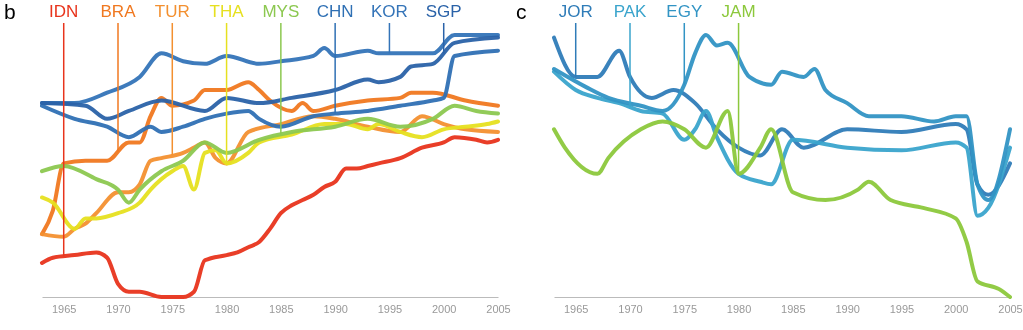 The height and width of the screenshot is (330, 1023). Describe the element at coordinates (335, 11) in the screenshot. I see `text: CHN` at that location.